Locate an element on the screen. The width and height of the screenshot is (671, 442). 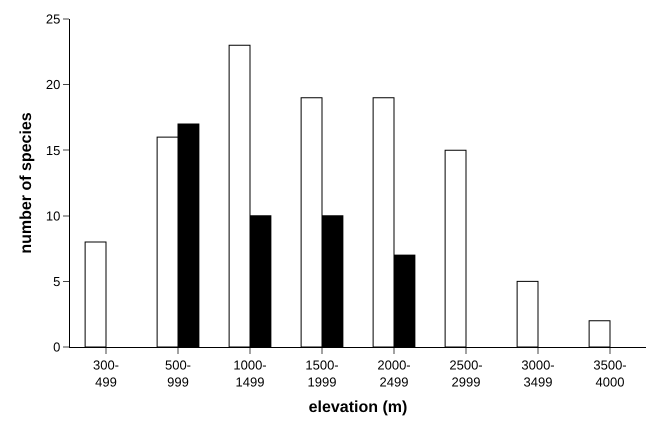
x-tick-label: 1500- 1999 is located at coordinates (322, 374).